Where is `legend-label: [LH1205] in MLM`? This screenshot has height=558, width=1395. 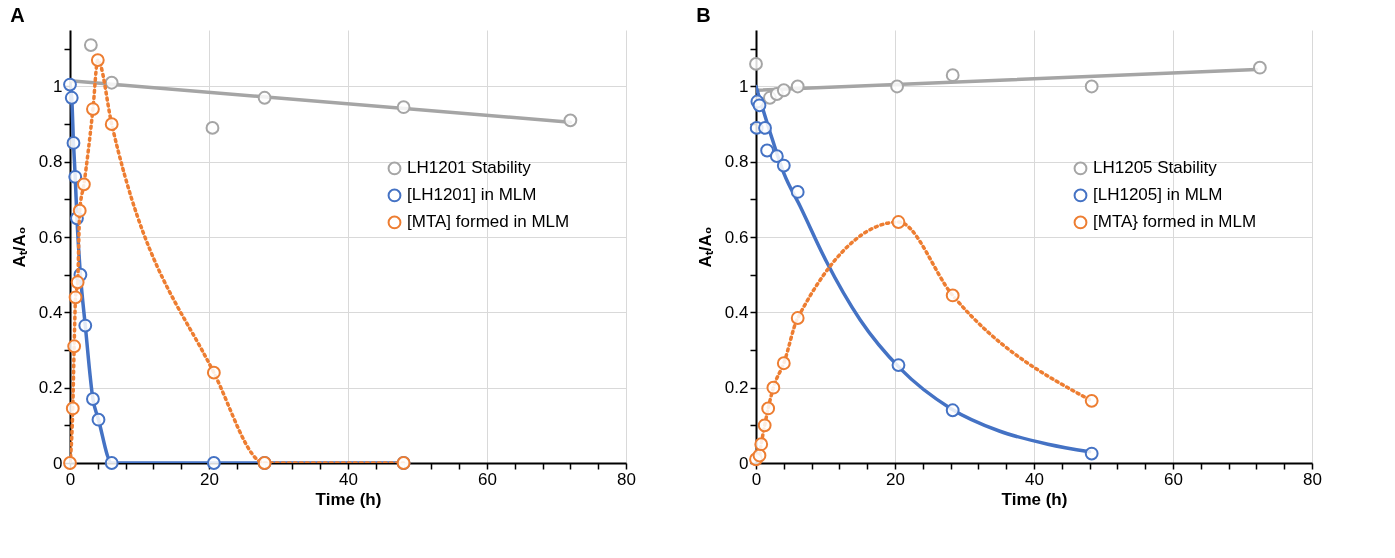
legend-label: [LH1205] in MLM is located at coordinates (1158, 195).